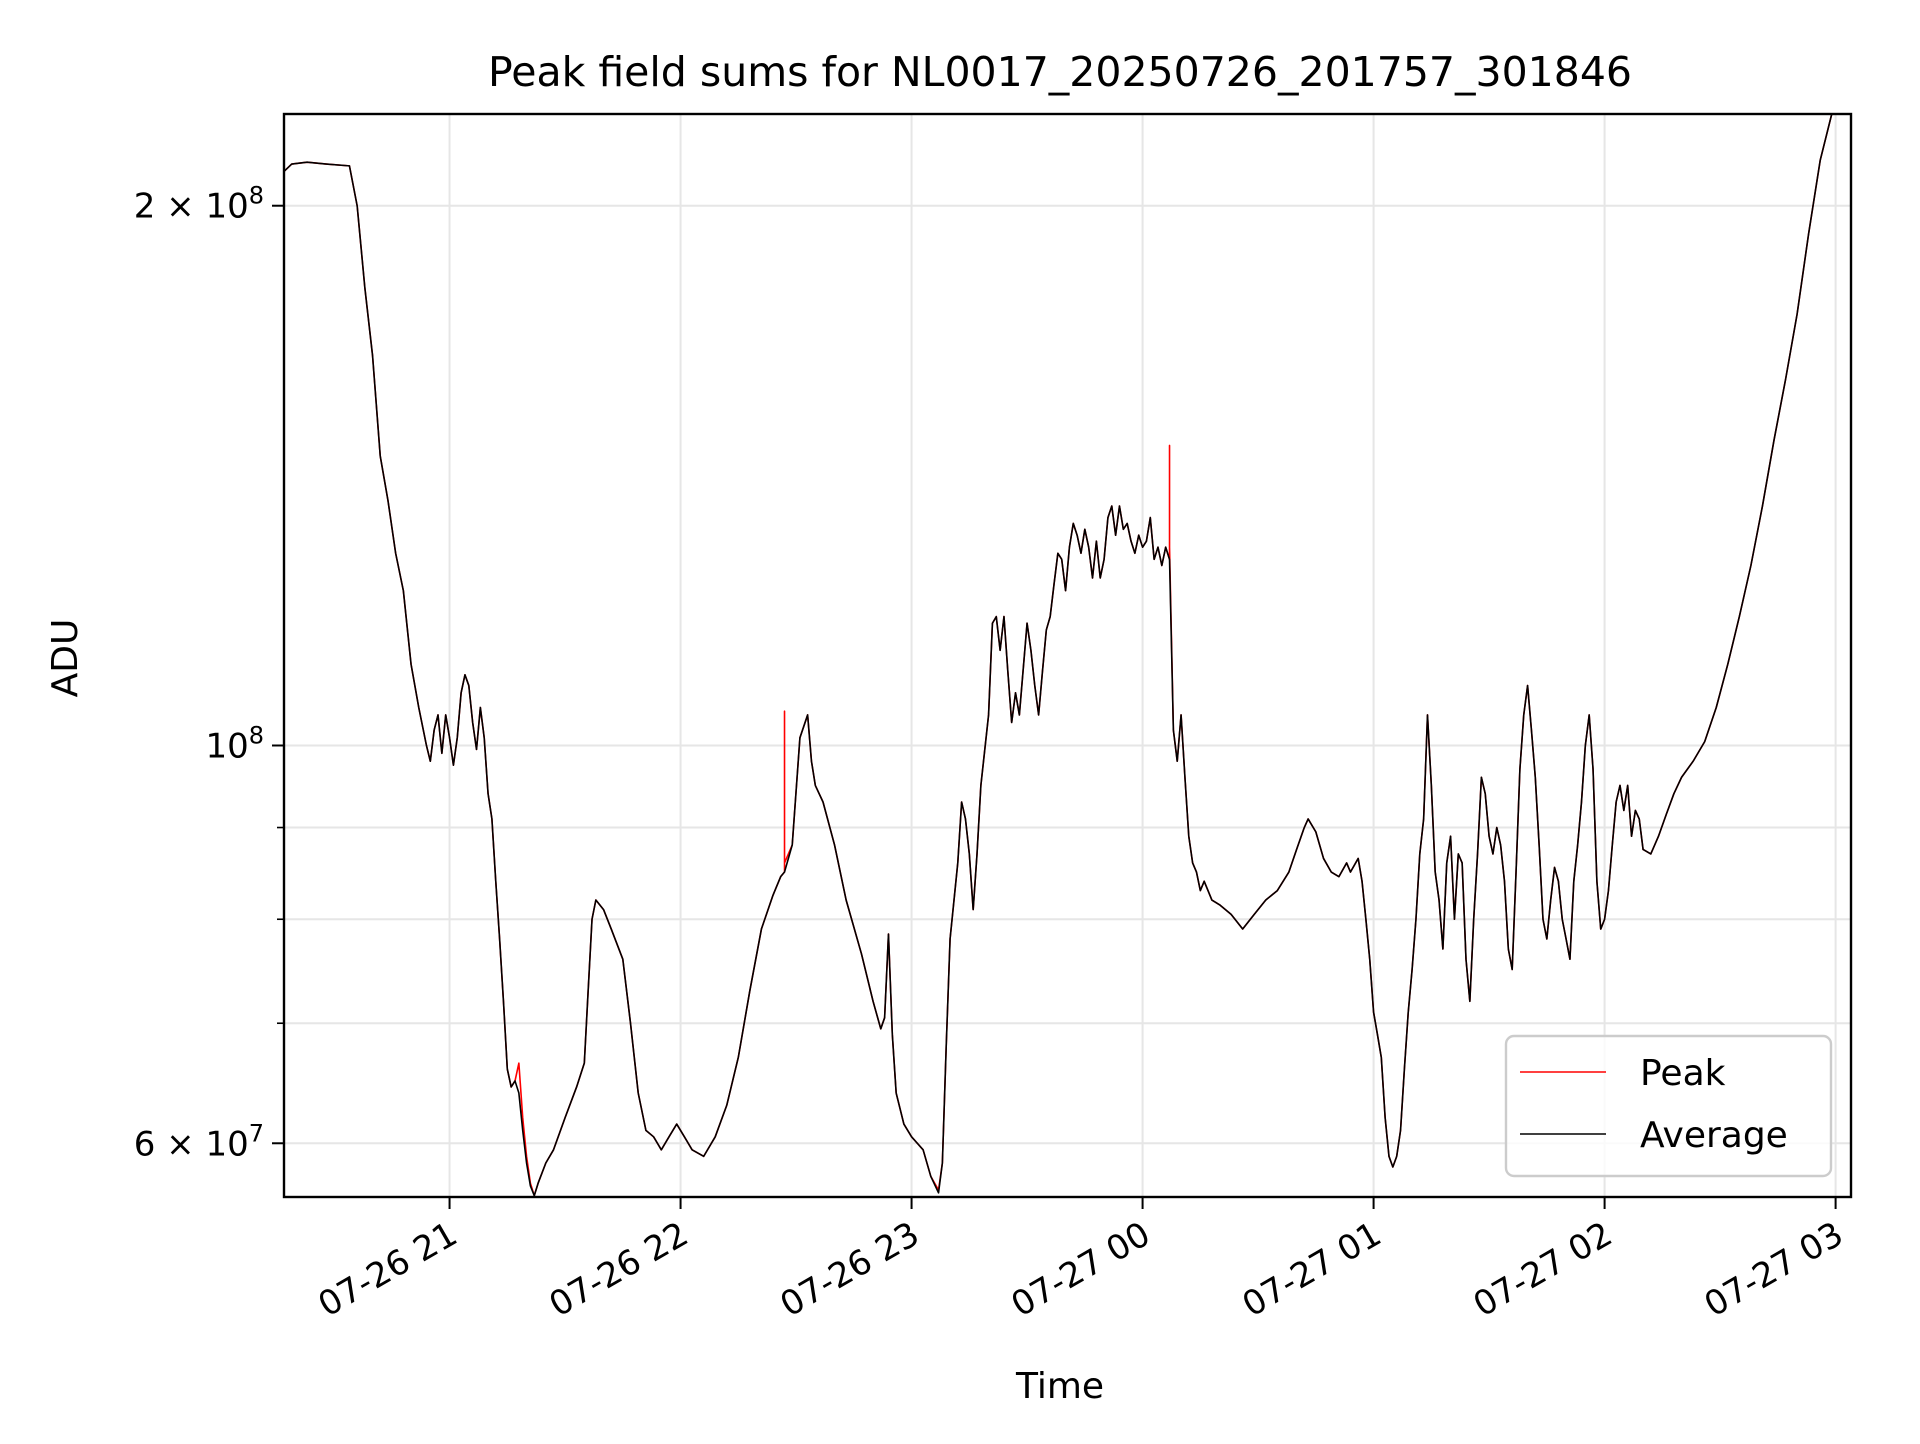 The height and width of the screenshot is (1444, 1920). I want to click on legend: Peak Average, so click(1668, 1106).